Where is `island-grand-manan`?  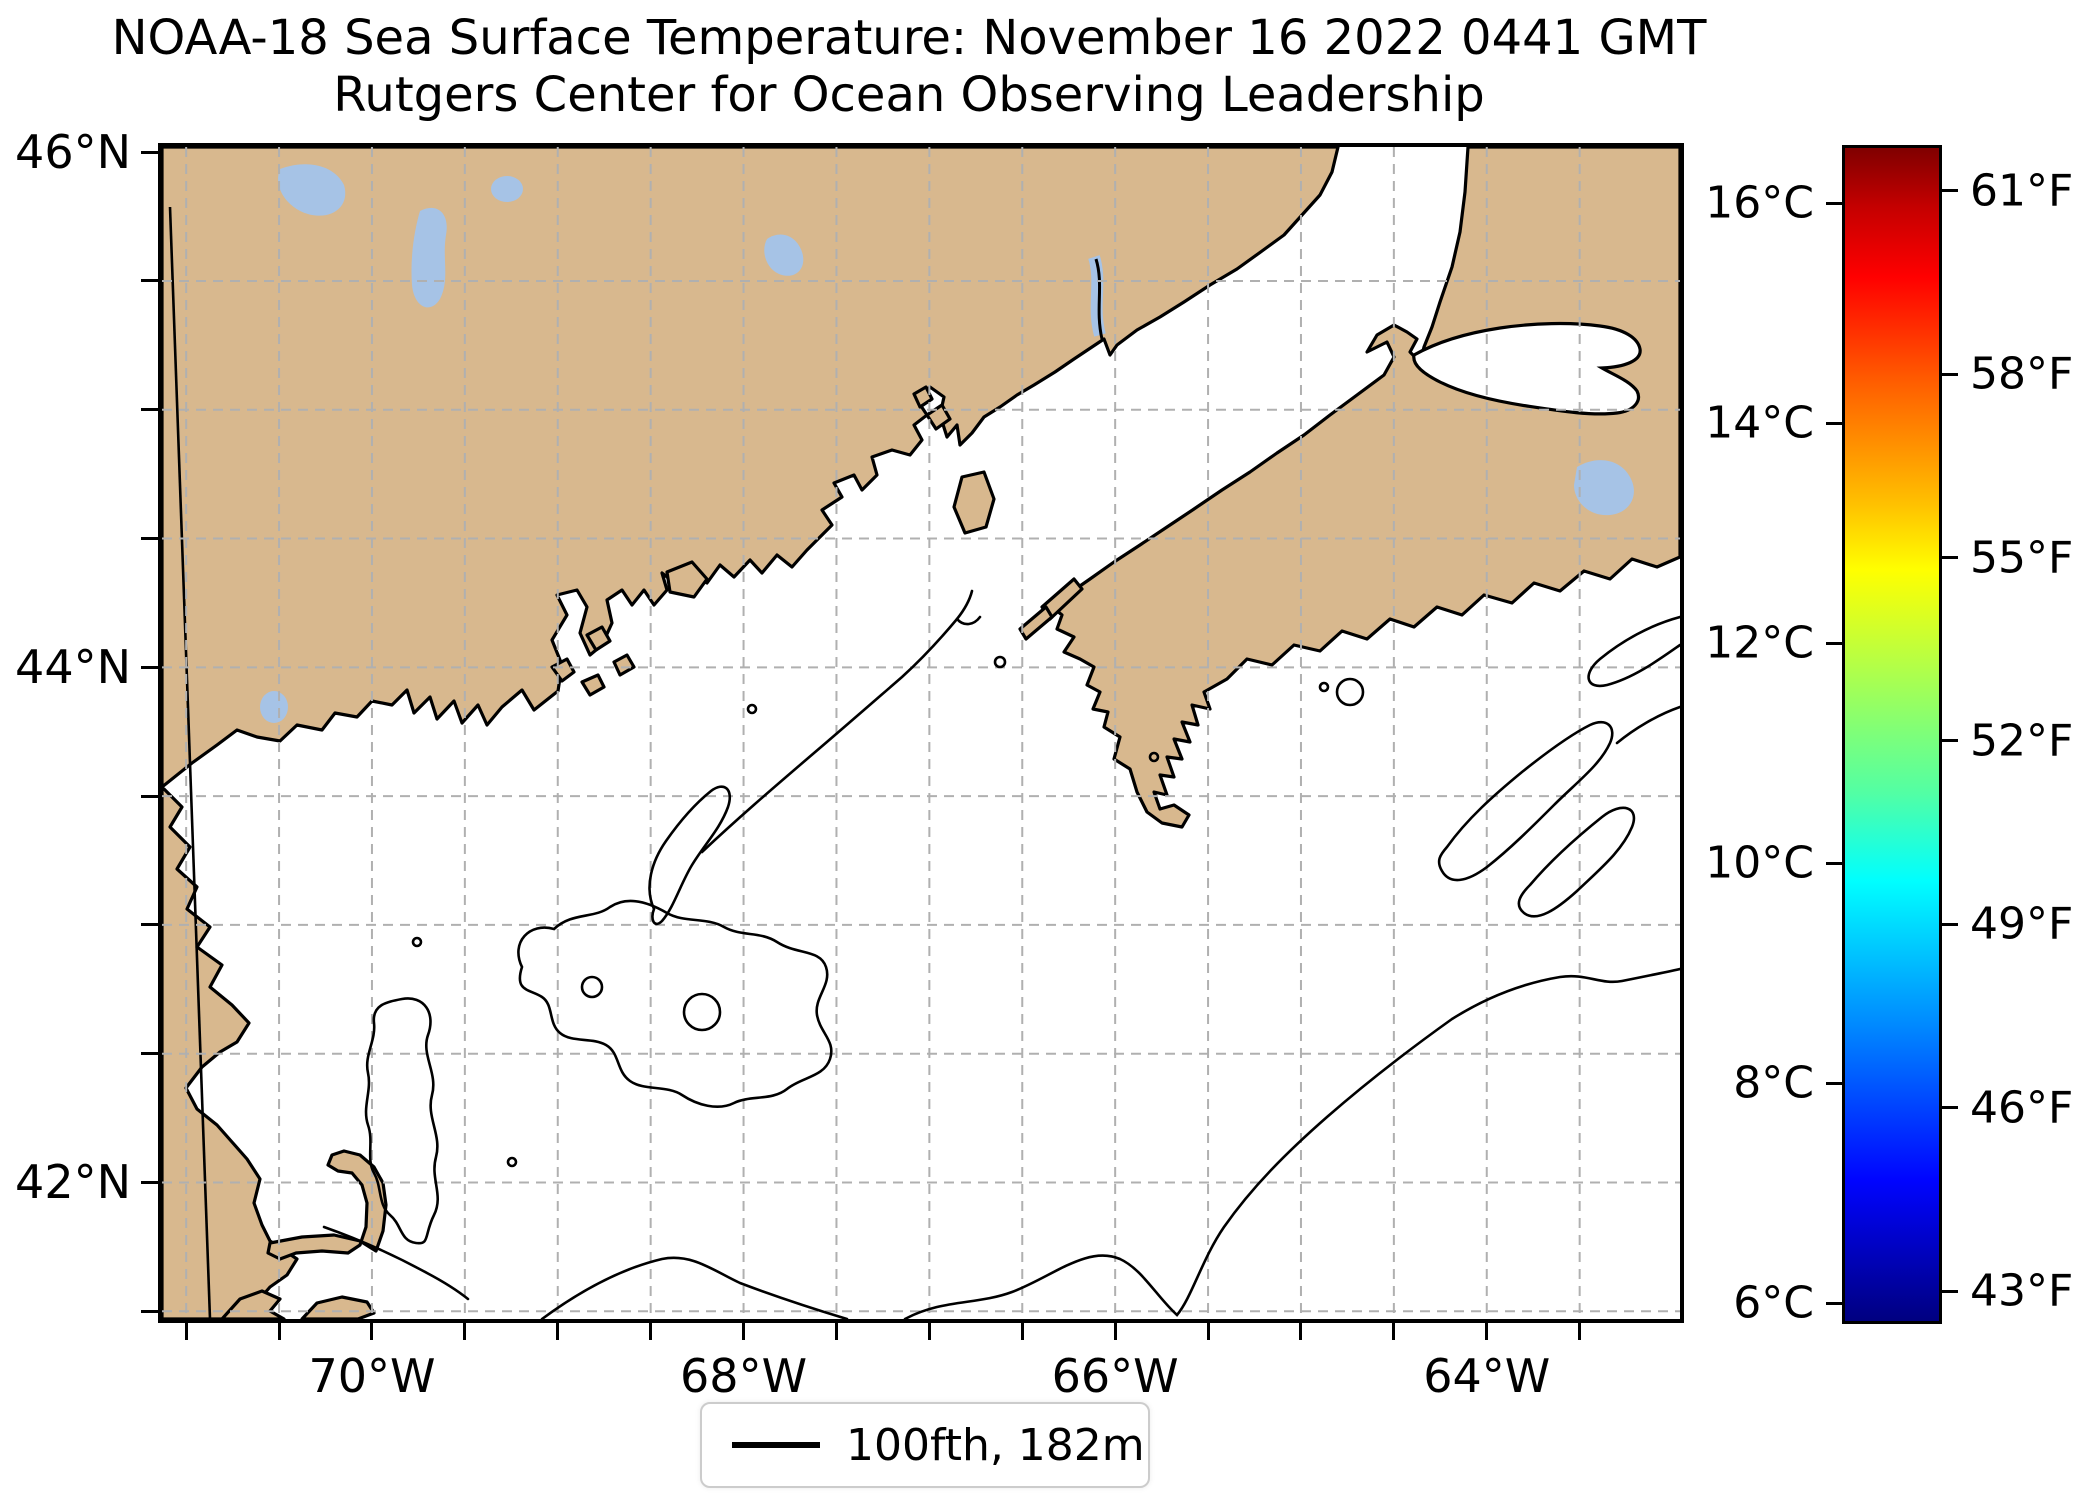
island-grand-manan is located at coordinates (974, 502).